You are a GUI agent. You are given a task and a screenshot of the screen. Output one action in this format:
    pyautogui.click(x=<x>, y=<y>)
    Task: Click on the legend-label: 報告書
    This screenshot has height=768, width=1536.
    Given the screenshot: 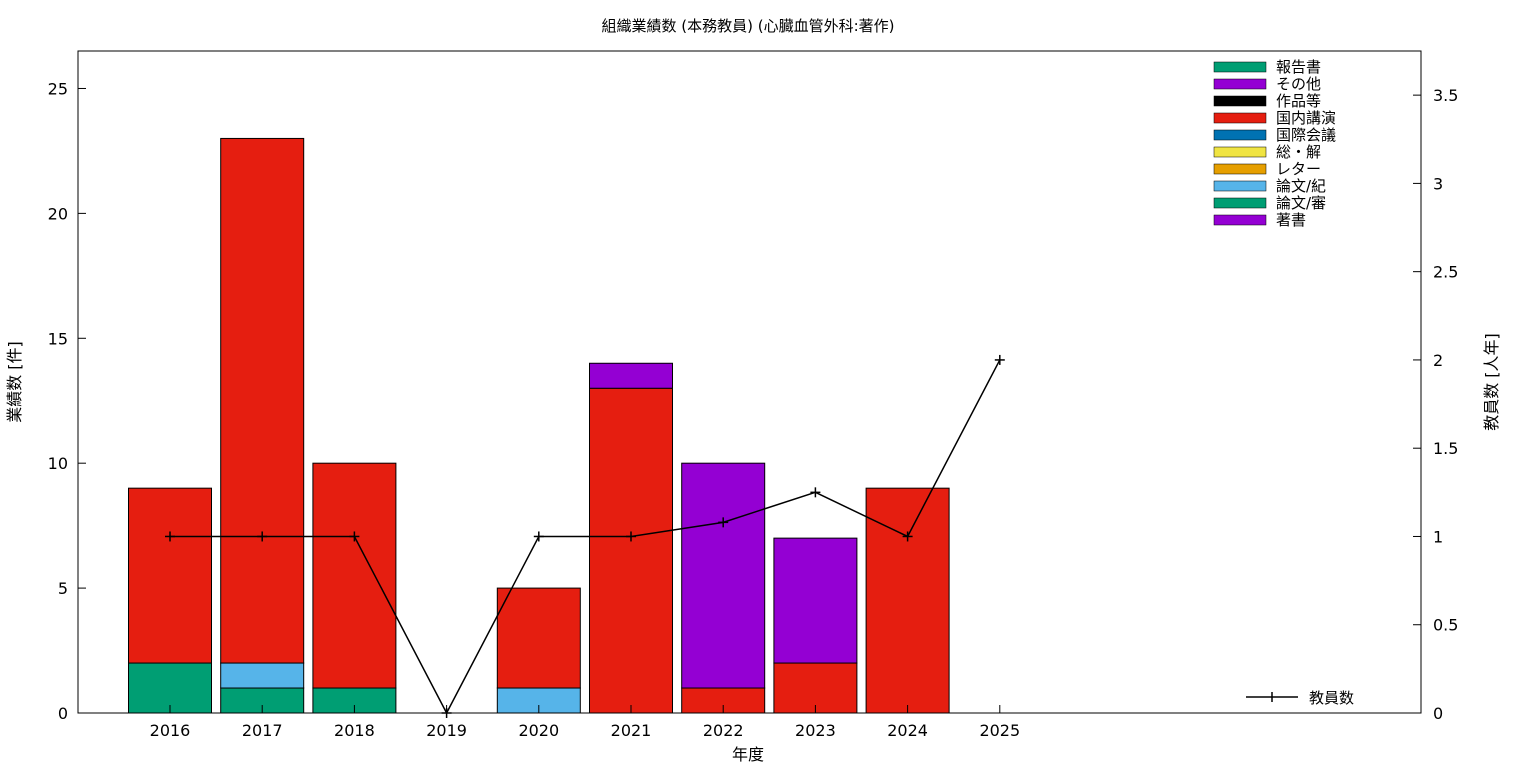 What is the action you would take?
    pyautogui.click(x=1298, y=67)
    